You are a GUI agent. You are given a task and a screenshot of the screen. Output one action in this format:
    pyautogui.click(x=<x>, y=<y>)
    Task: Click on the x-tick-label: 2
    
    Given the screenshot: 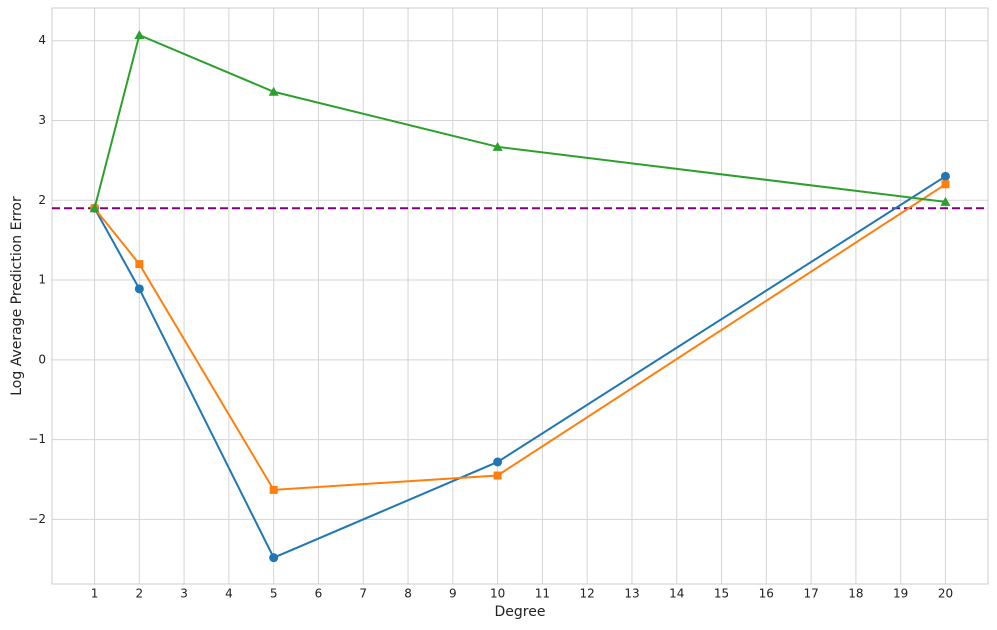 What is the action you would take?
    pyautogui.click(x=140, y=594)
    